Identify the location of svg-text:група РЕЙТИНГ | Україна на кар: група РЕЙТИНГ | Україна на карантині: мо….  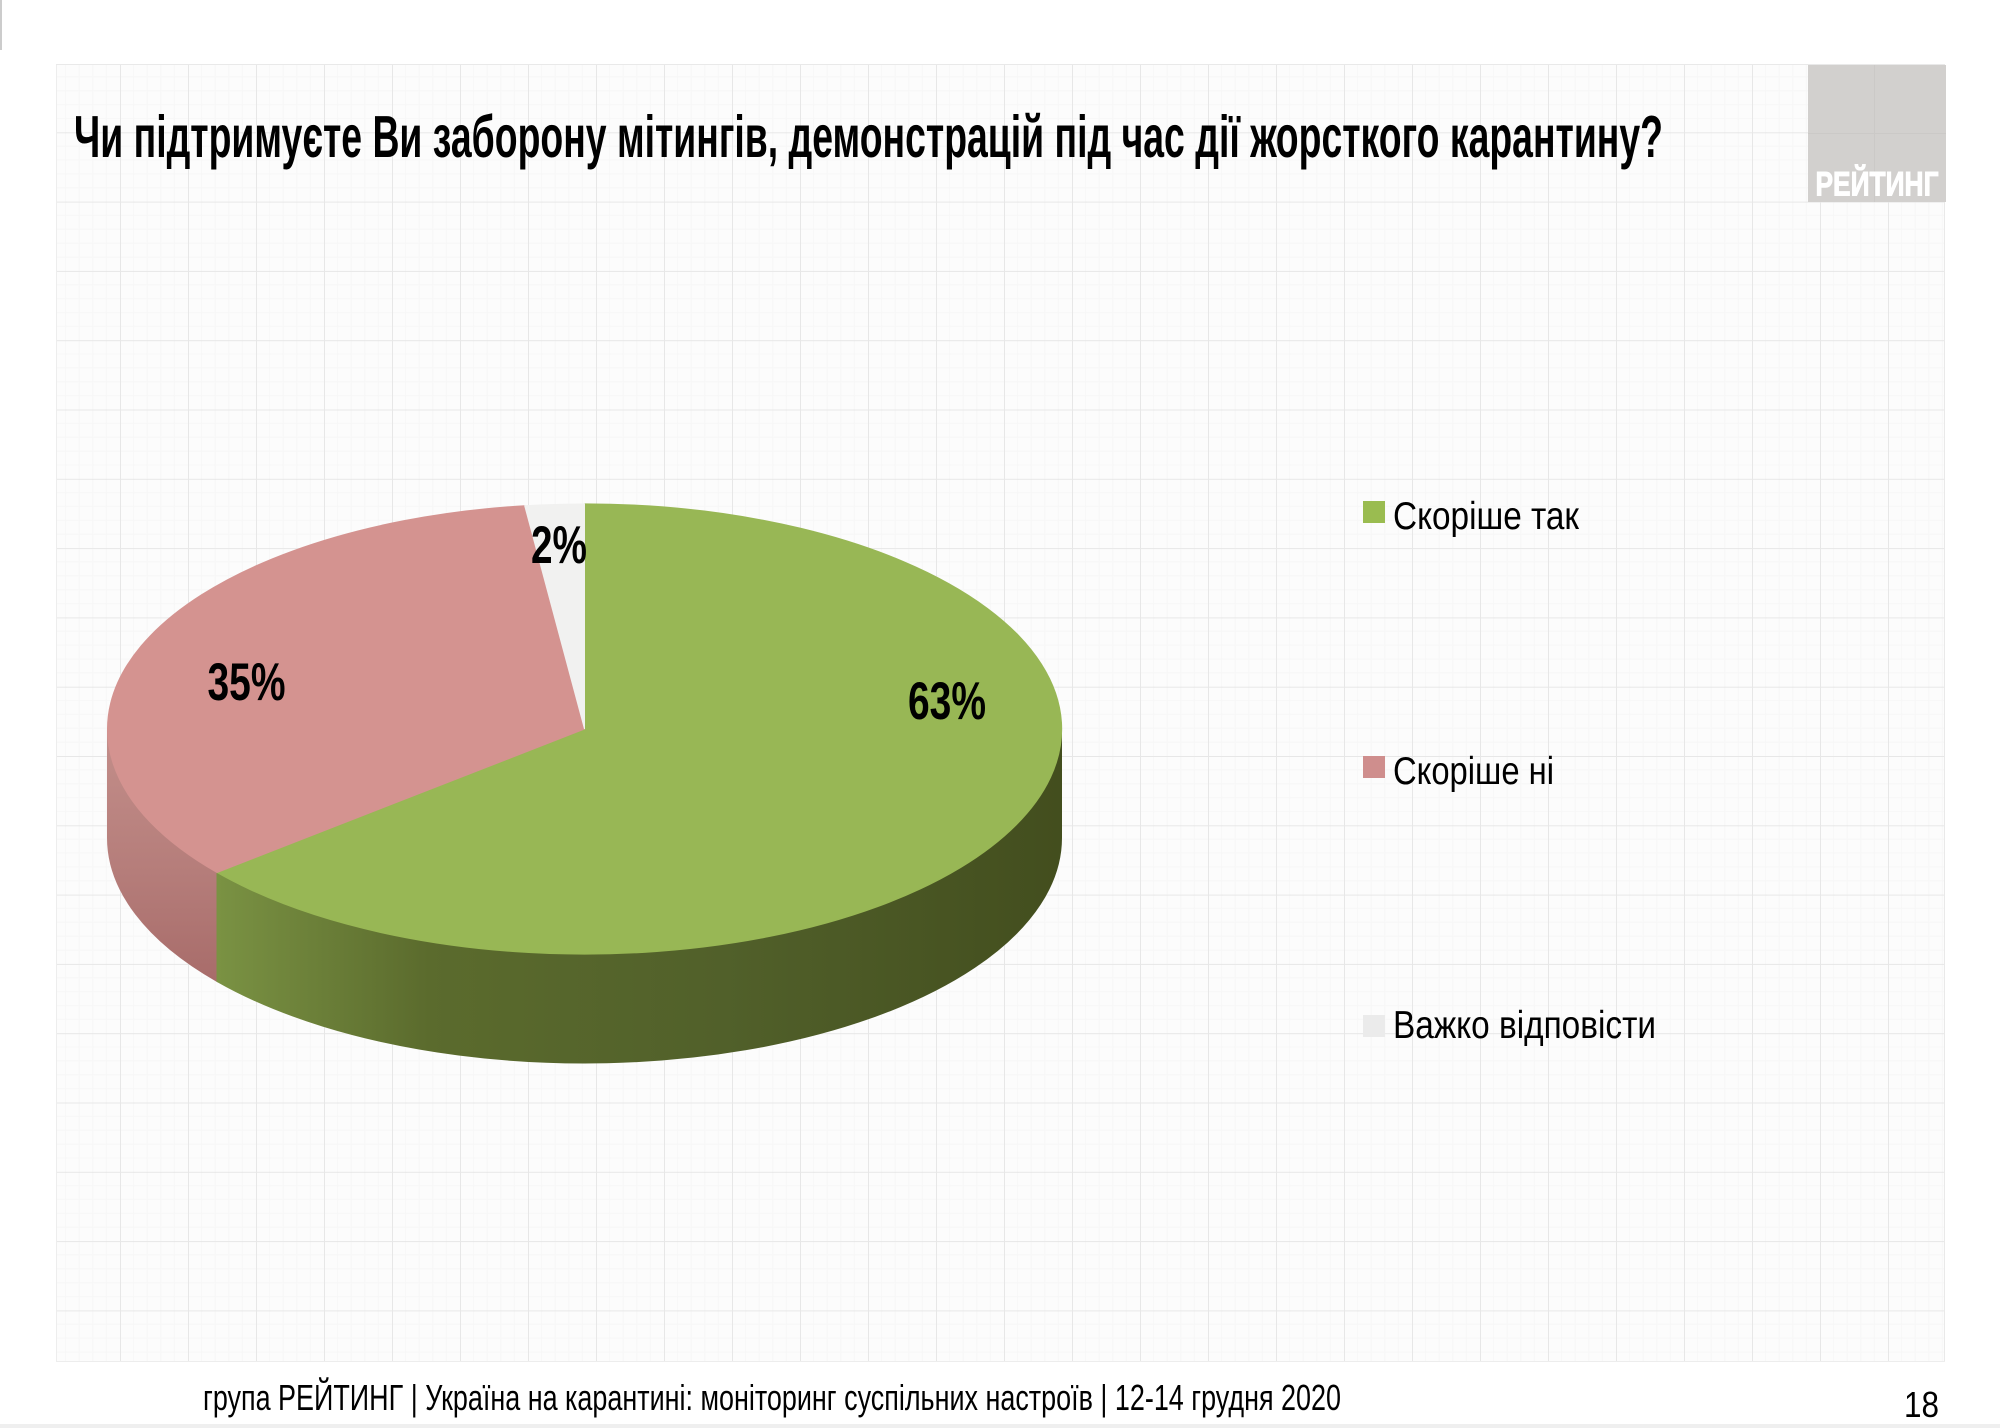
(772, 1397).